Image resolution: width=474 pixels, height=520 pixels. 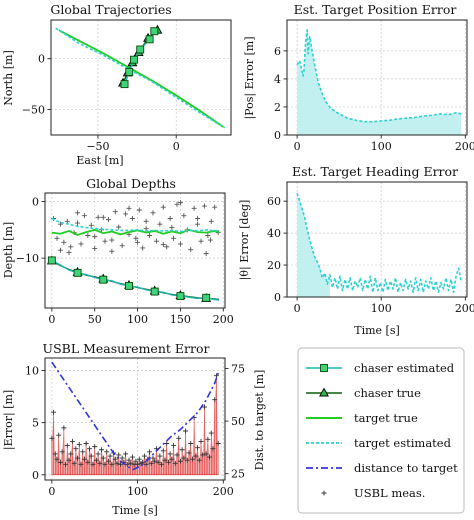 What do you see at coordinates (274, 201) in the screenshot?
I see `y-tick-label: 60` at bounding box center [274, 201].